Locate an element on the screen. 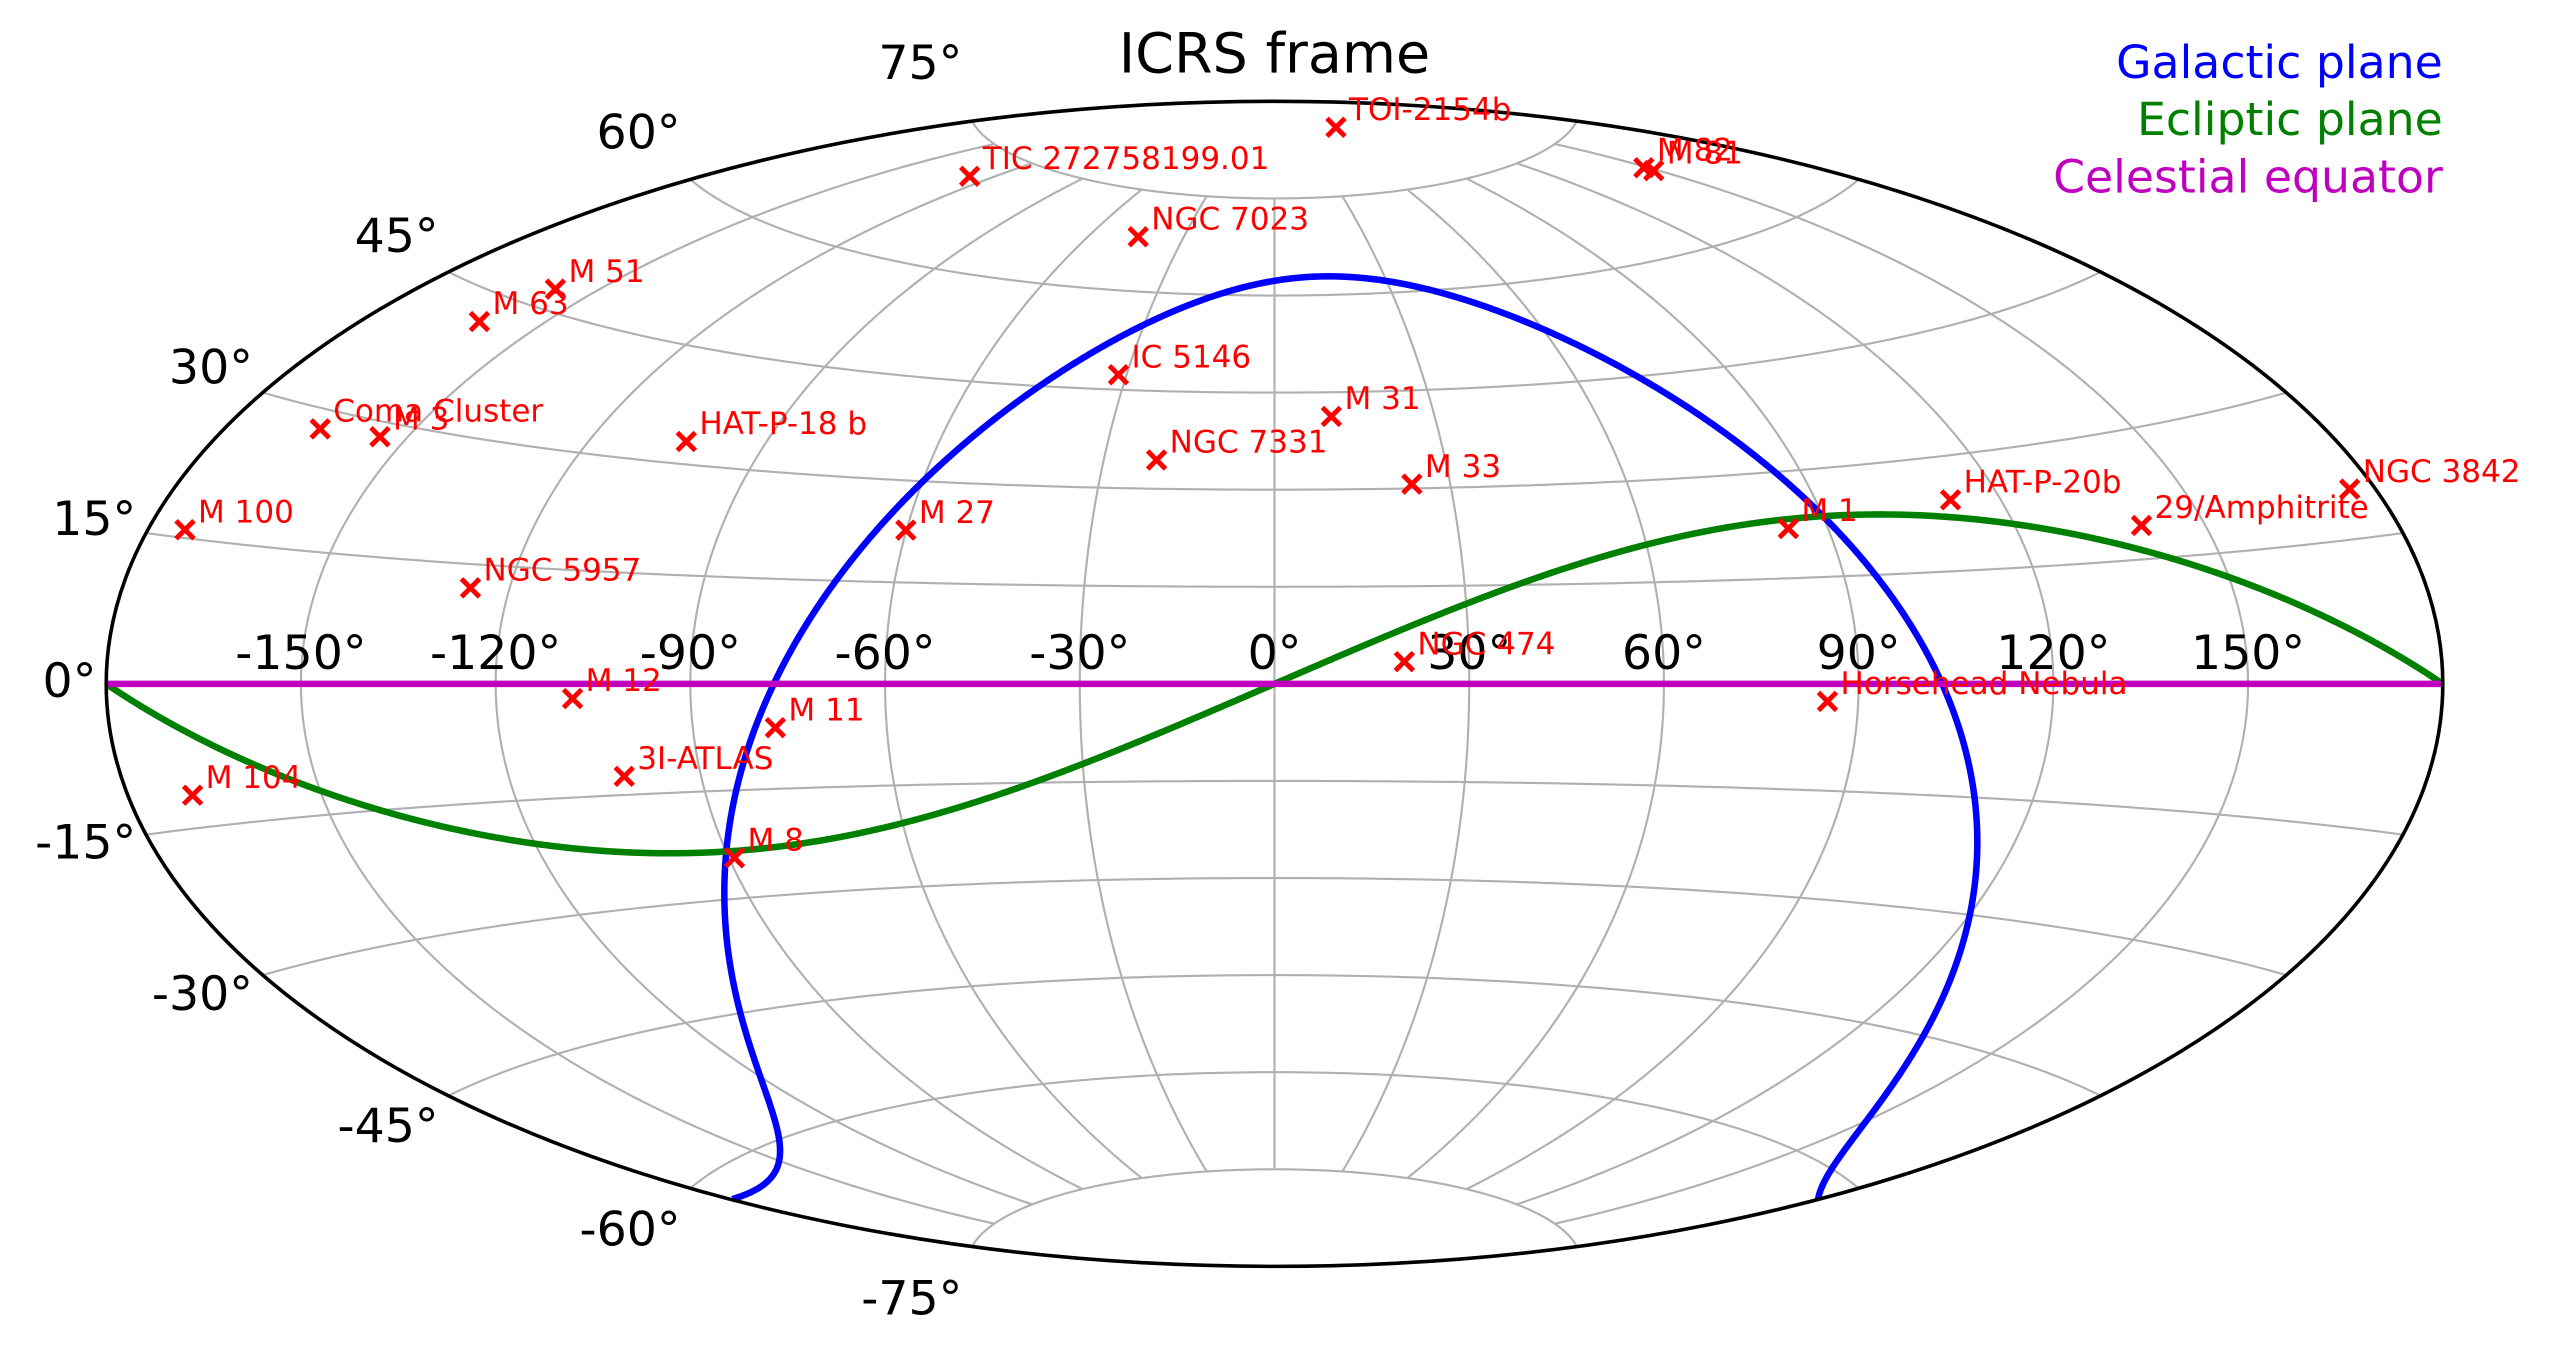 Image resolution: width=2549 pixels, height=1353 pixels. point-label: NGC 474 is located at coordinates (1486, 644).